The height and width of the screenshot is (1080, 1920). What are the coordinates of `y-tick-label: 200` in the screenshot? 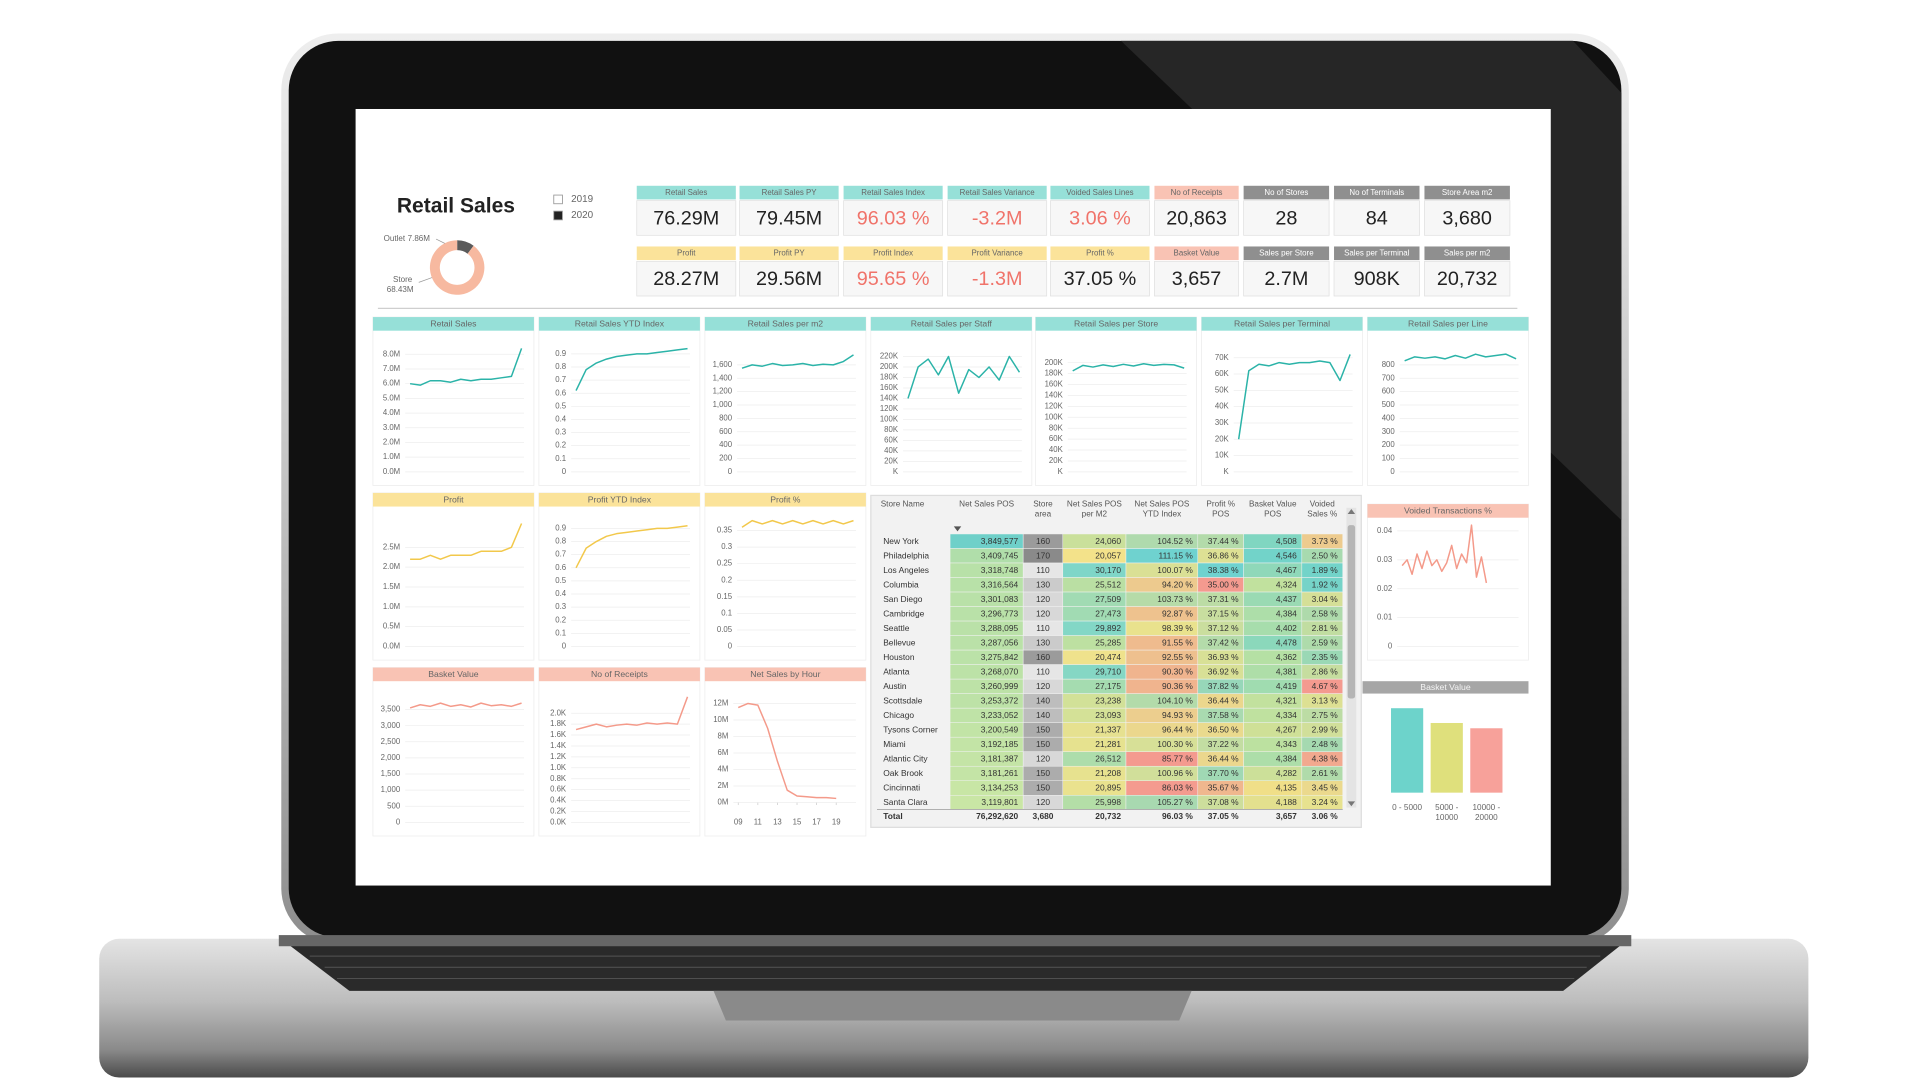 It's located at (1389, 444).